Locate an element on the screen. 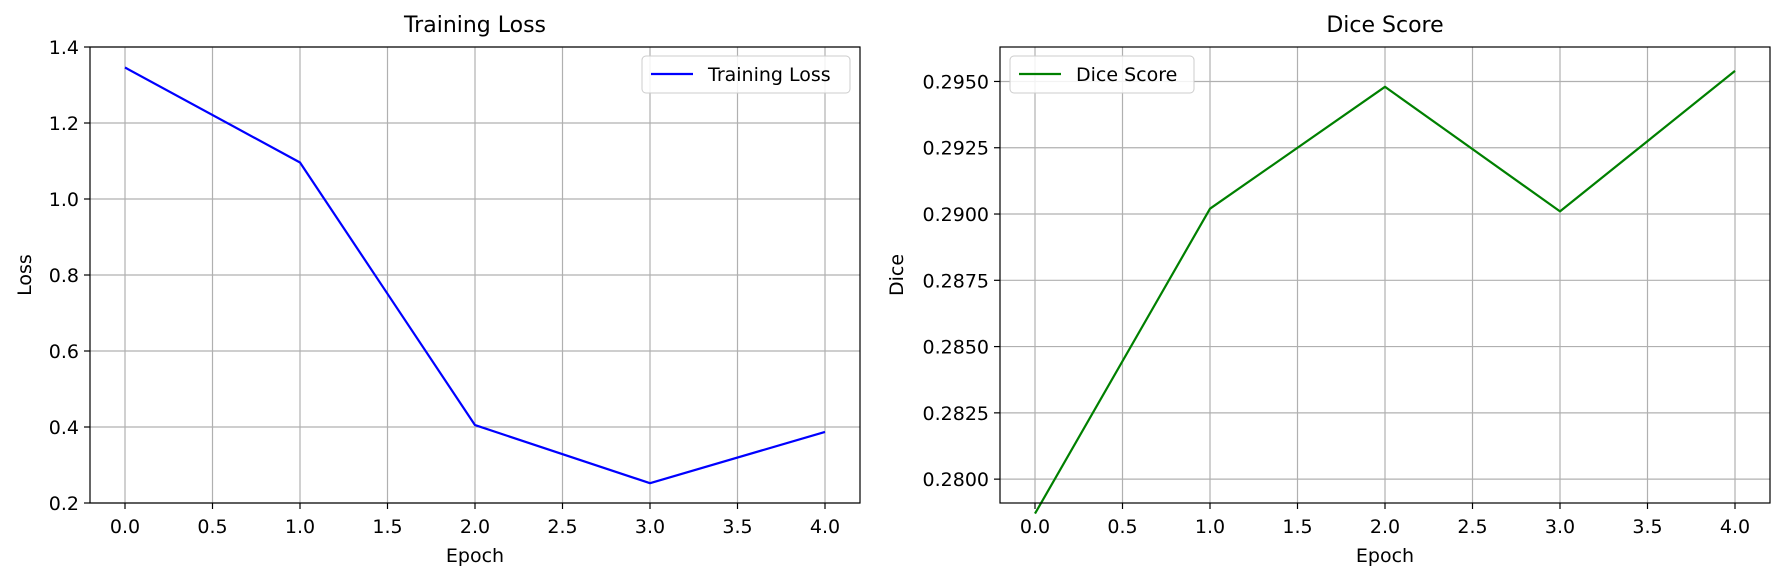 This screenshot has width=1784, height=581. legend-label: Dice Score is located at coordinates (1126, 75).